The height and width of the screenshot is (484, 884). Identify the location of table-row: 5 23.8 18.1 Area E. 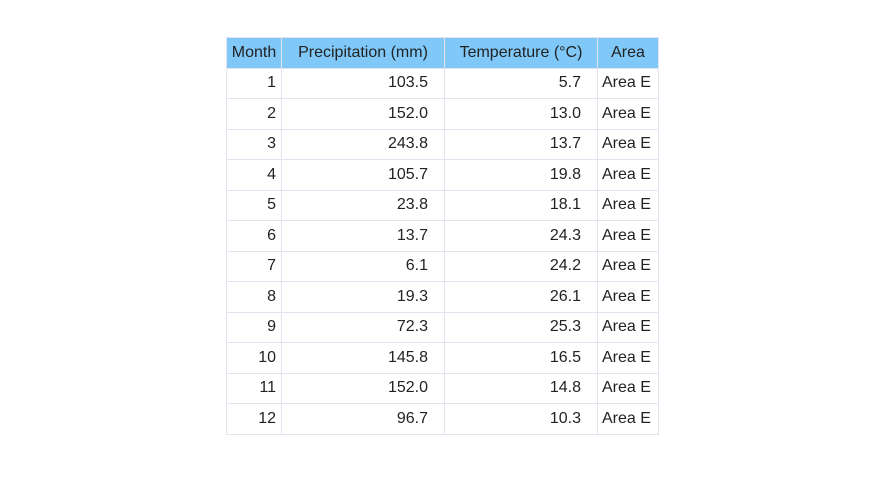
(442, 205).